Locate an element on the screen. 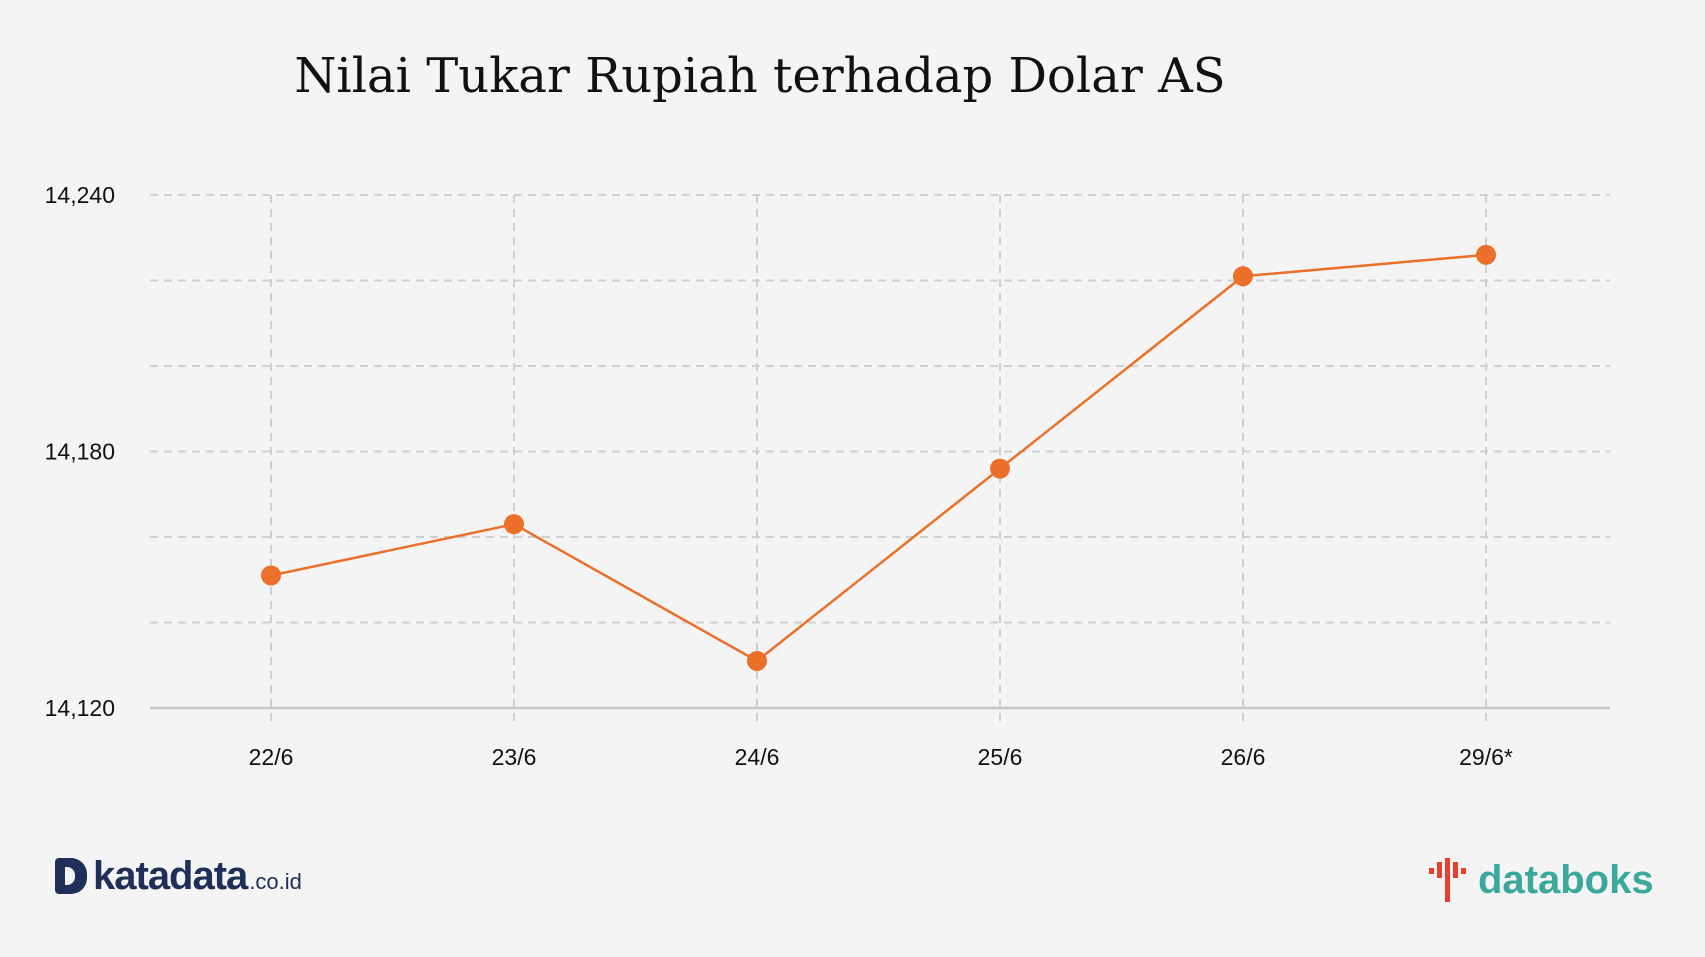 The width and height of the screenshot is (1705, 957). x-tick-labels: 22/6 23/6 24/6 25/6 26/6 29/6* is located at coordinates (881, 757).